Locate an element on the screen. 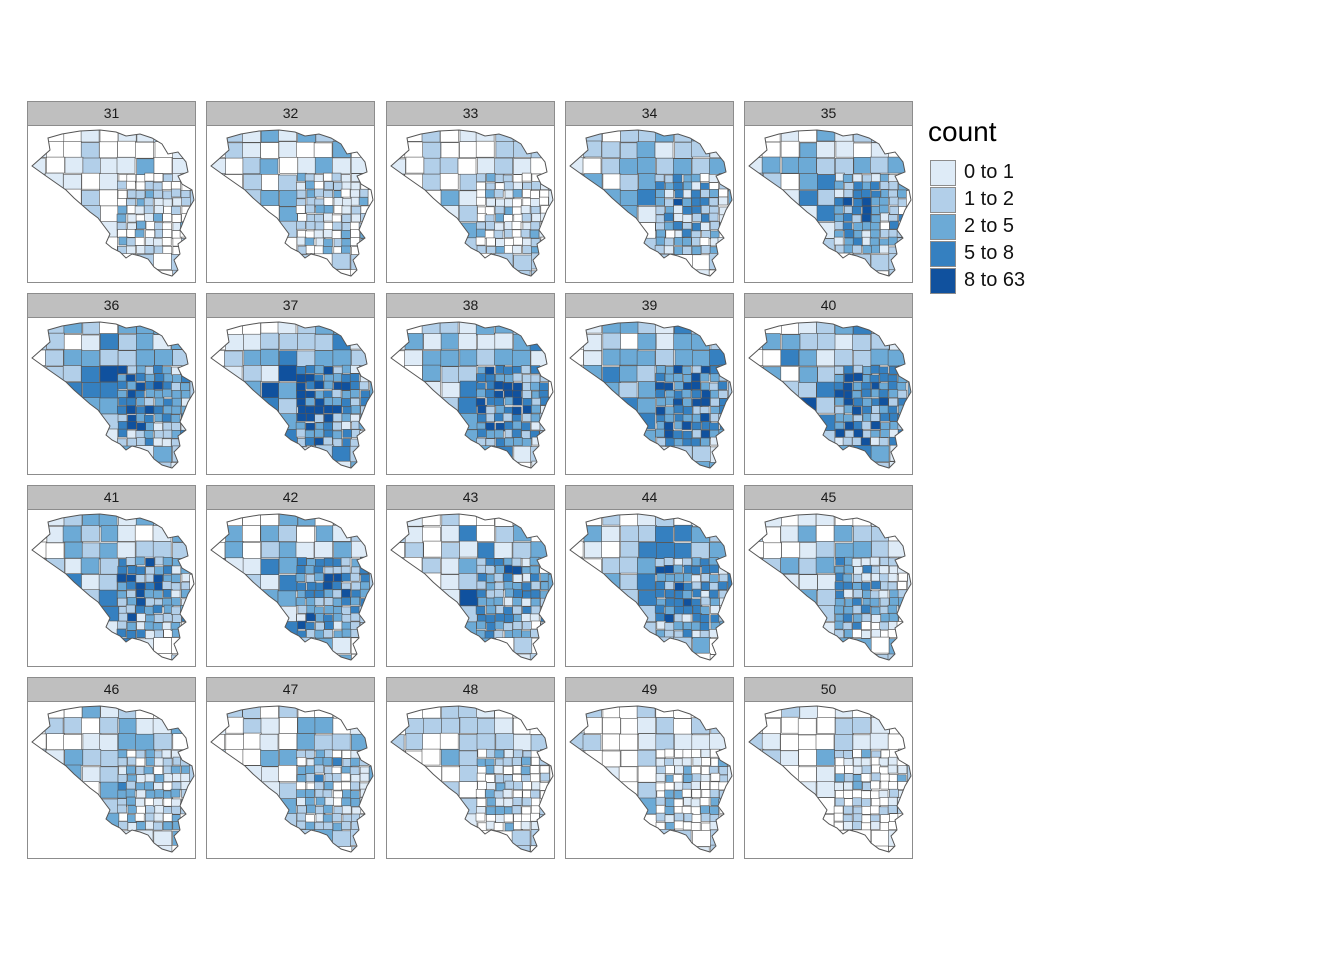 The width and height of the screenshot is (1344, 960). region-layer is located at coordinates (830, 587).